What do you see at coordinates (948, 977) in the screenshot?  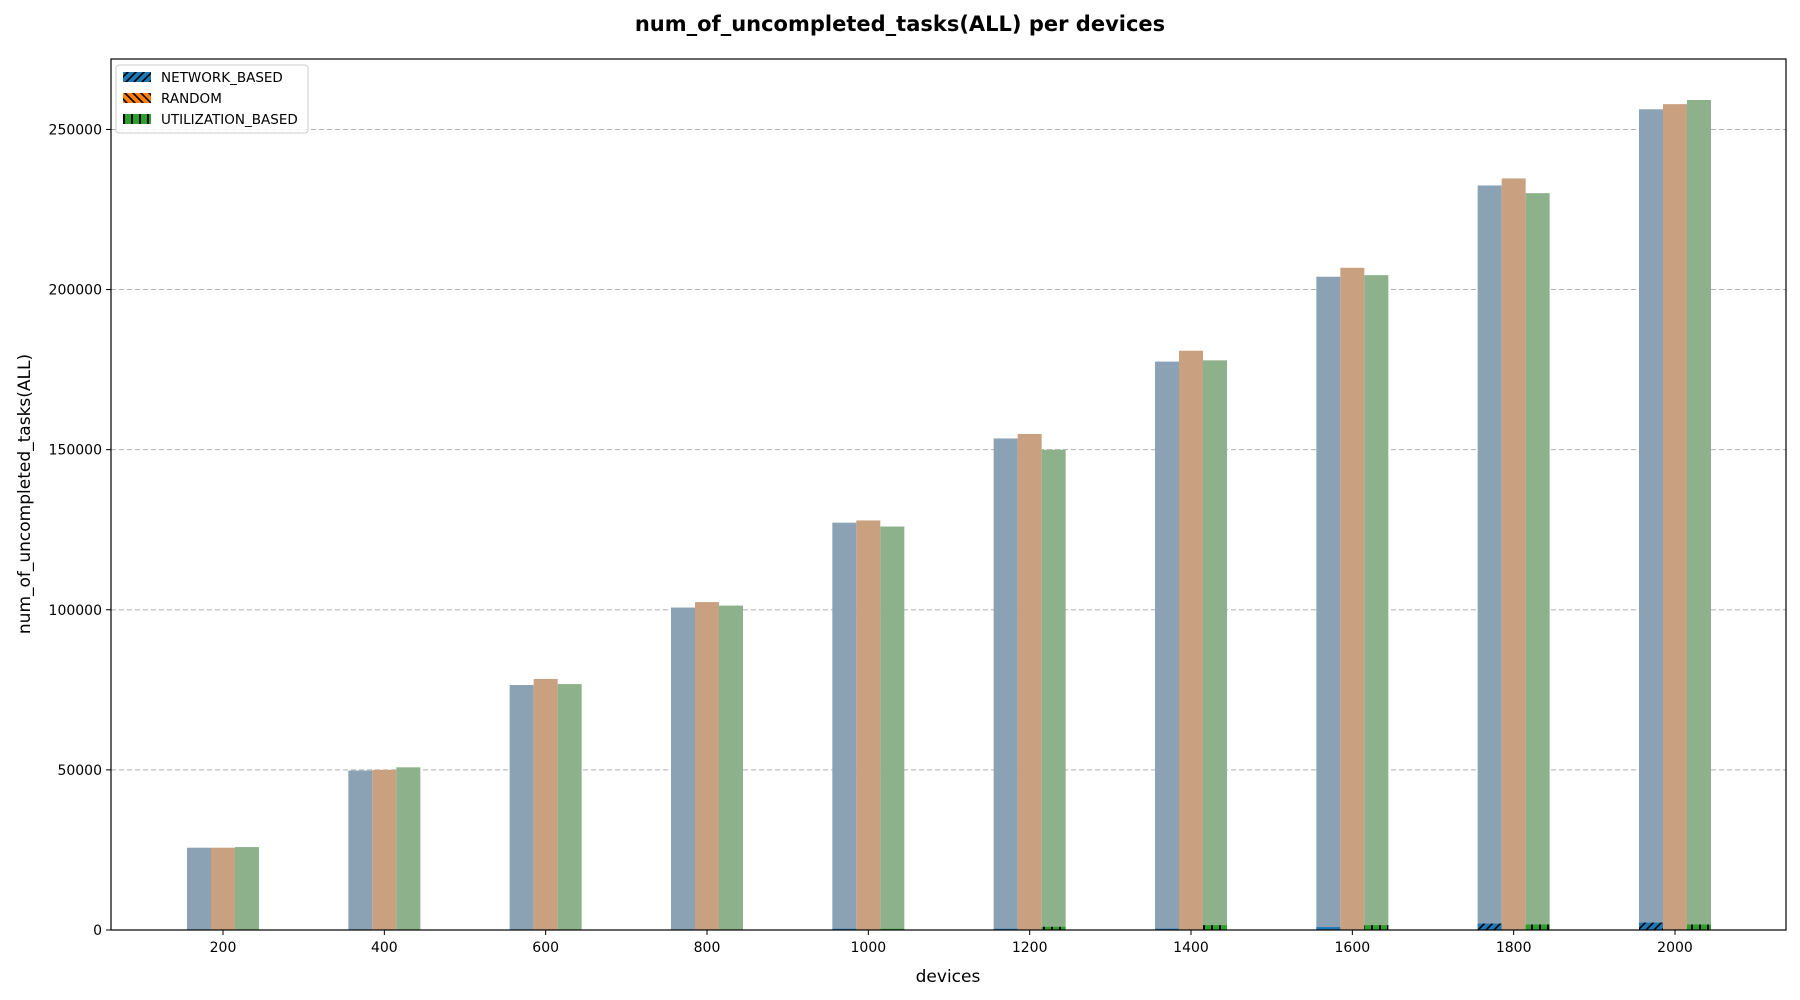 I see `x-axis-label: devices` at bounding box center [948, 977].